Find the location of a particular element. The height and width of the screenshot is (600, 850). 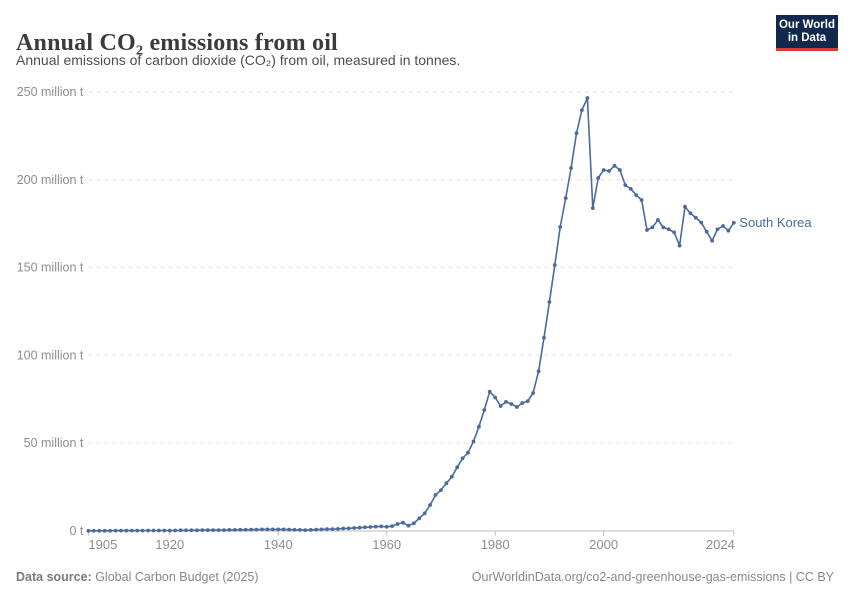

y-tick-label: 0 t is located at coordinates (76, 531).